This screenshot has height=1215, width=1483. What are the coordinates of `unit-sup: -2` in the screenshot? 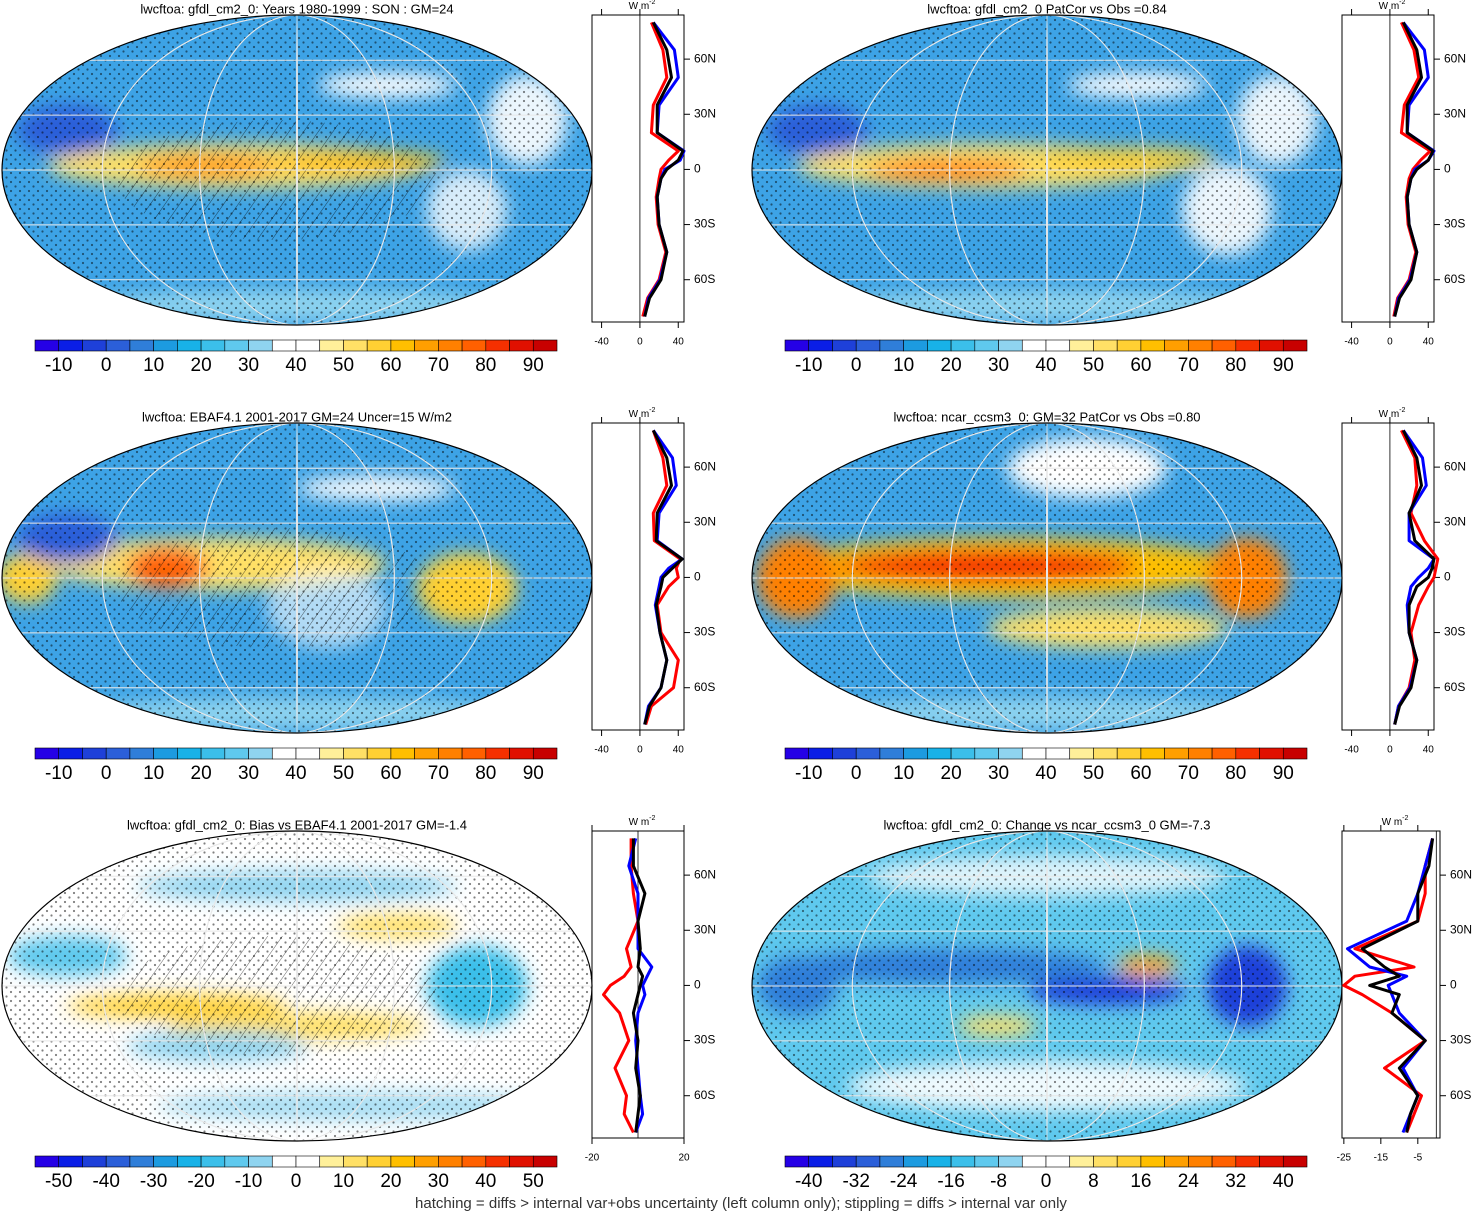 It's located at (1402, 3).